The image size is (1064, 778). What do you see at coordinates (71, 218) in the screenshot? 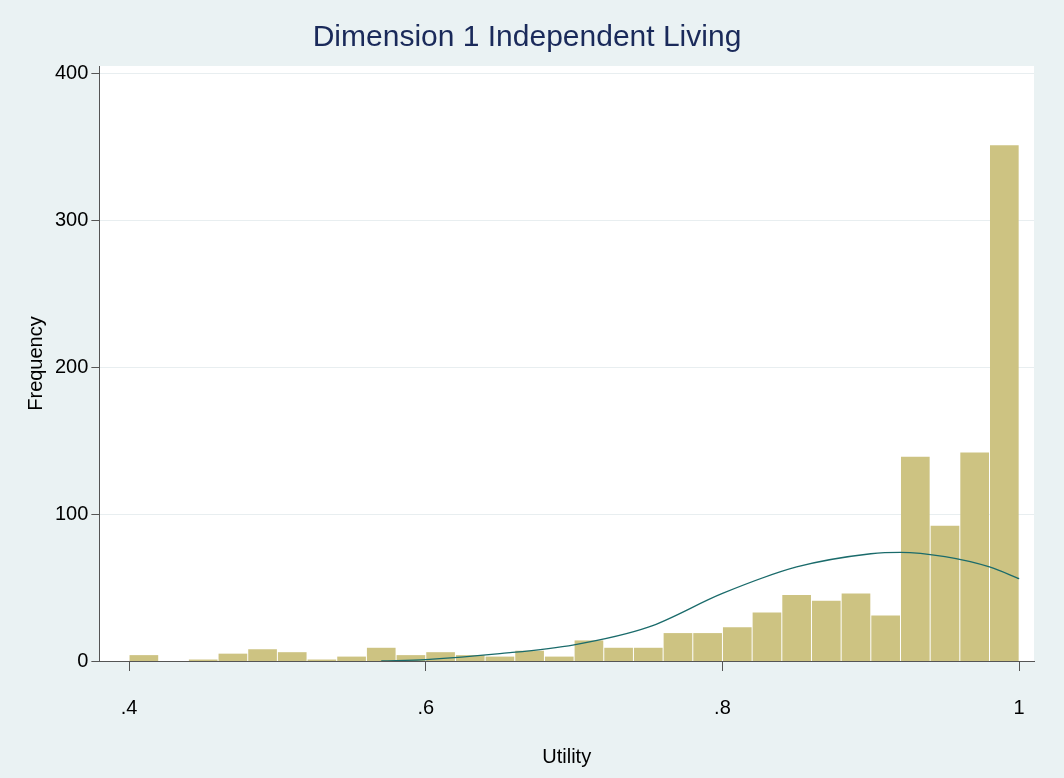
I see `y-tick-label: 300` at bounding box center [71, 218].